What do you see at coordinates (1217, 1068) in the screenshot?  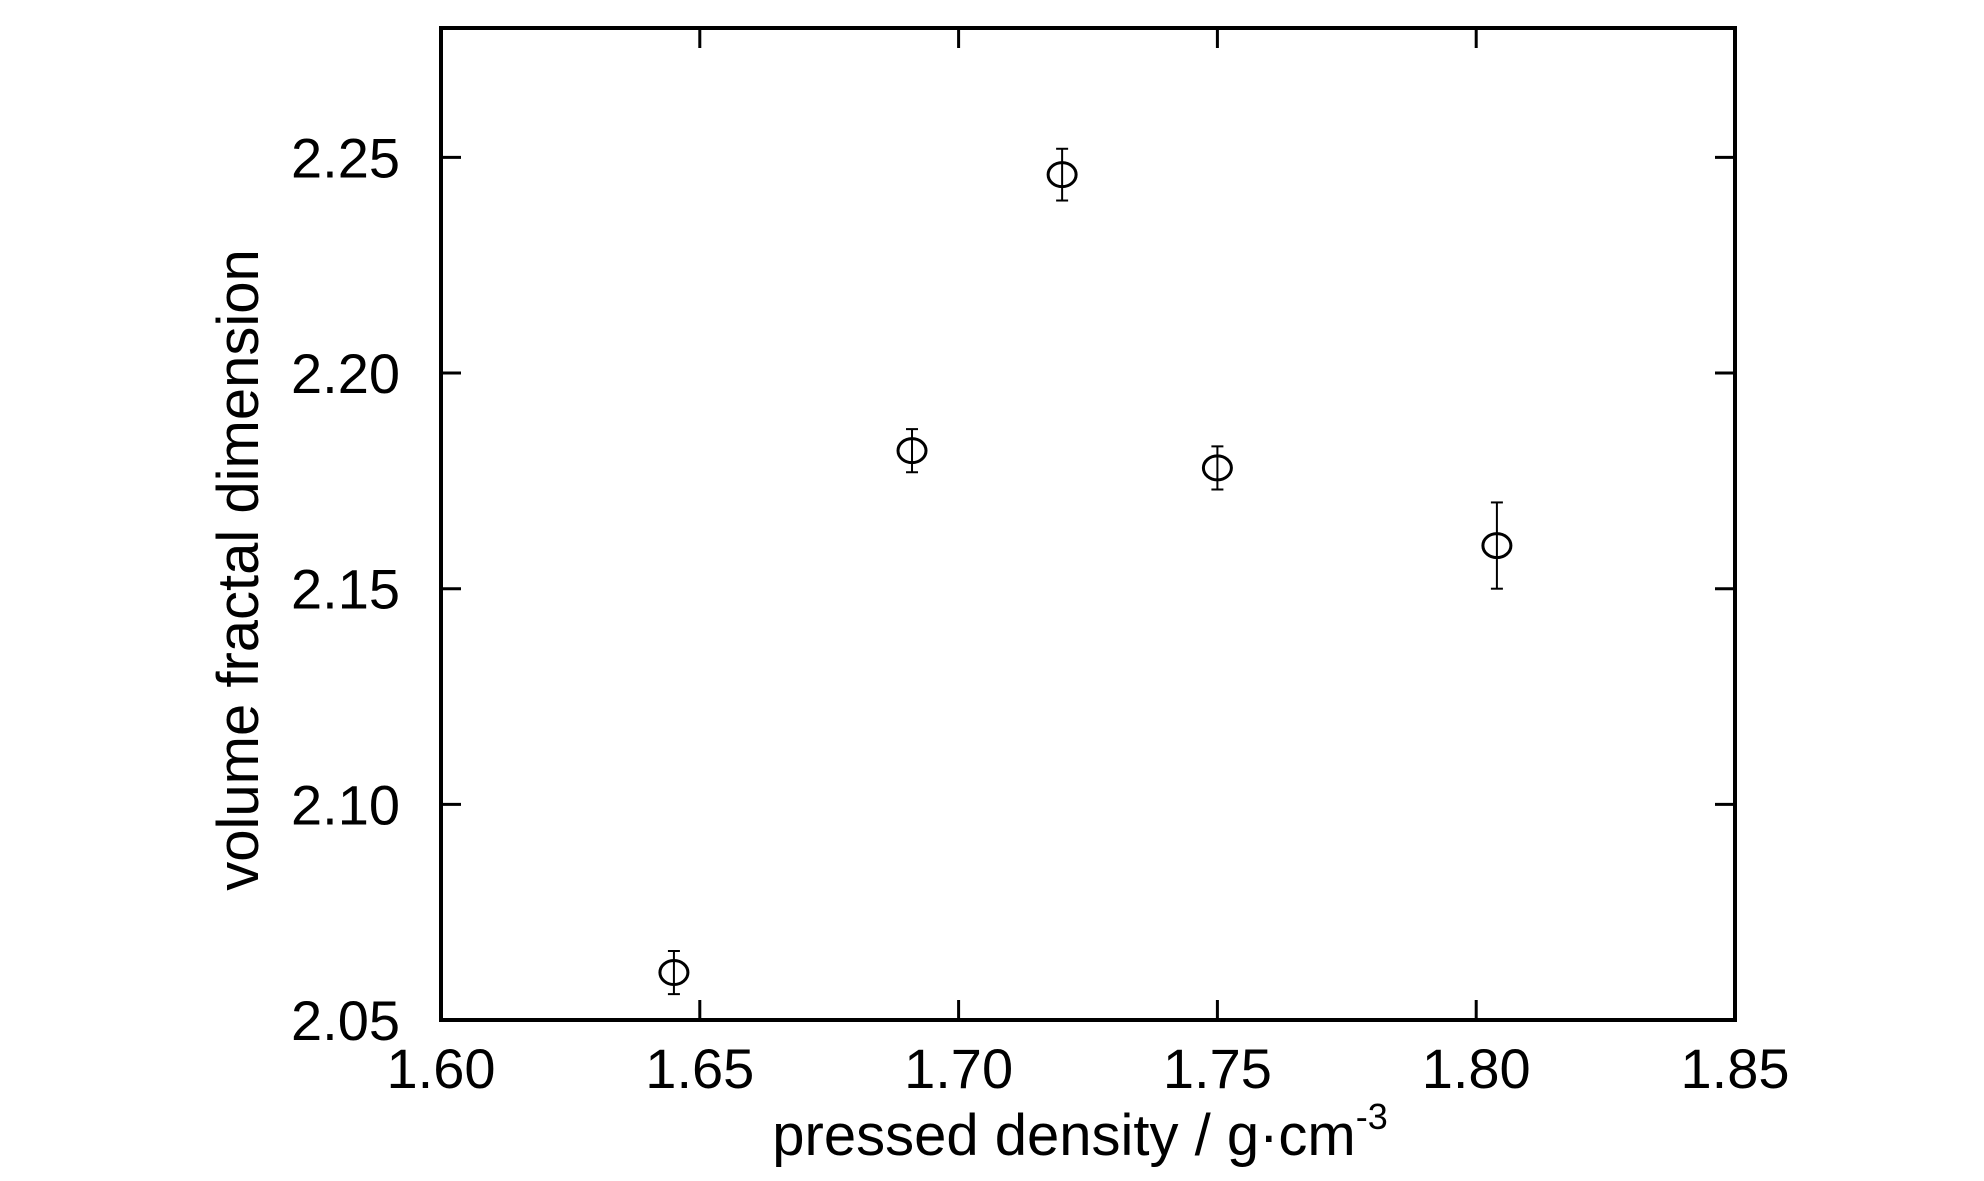 I see `x-tick-label: 1.75` at bounding box center [1217, 1068].